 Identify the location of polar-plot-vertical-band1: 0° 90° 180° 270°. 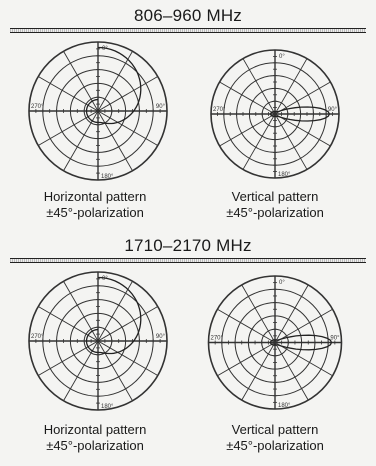
(275, 114).